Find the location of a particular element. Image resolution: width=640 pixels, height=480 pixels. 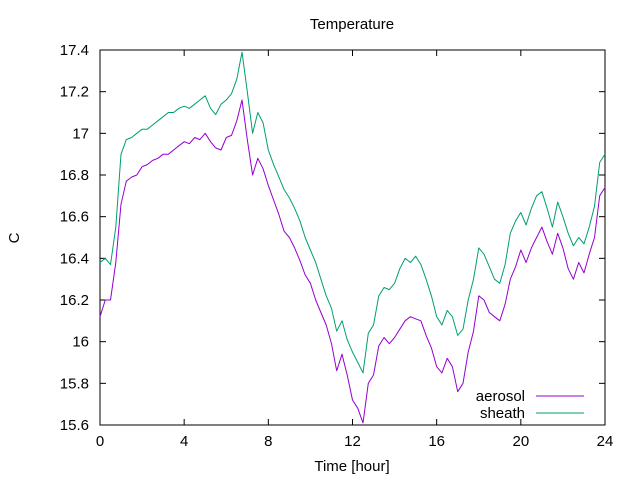

y-tick-label: 16 is located at coordinates (80, 342).